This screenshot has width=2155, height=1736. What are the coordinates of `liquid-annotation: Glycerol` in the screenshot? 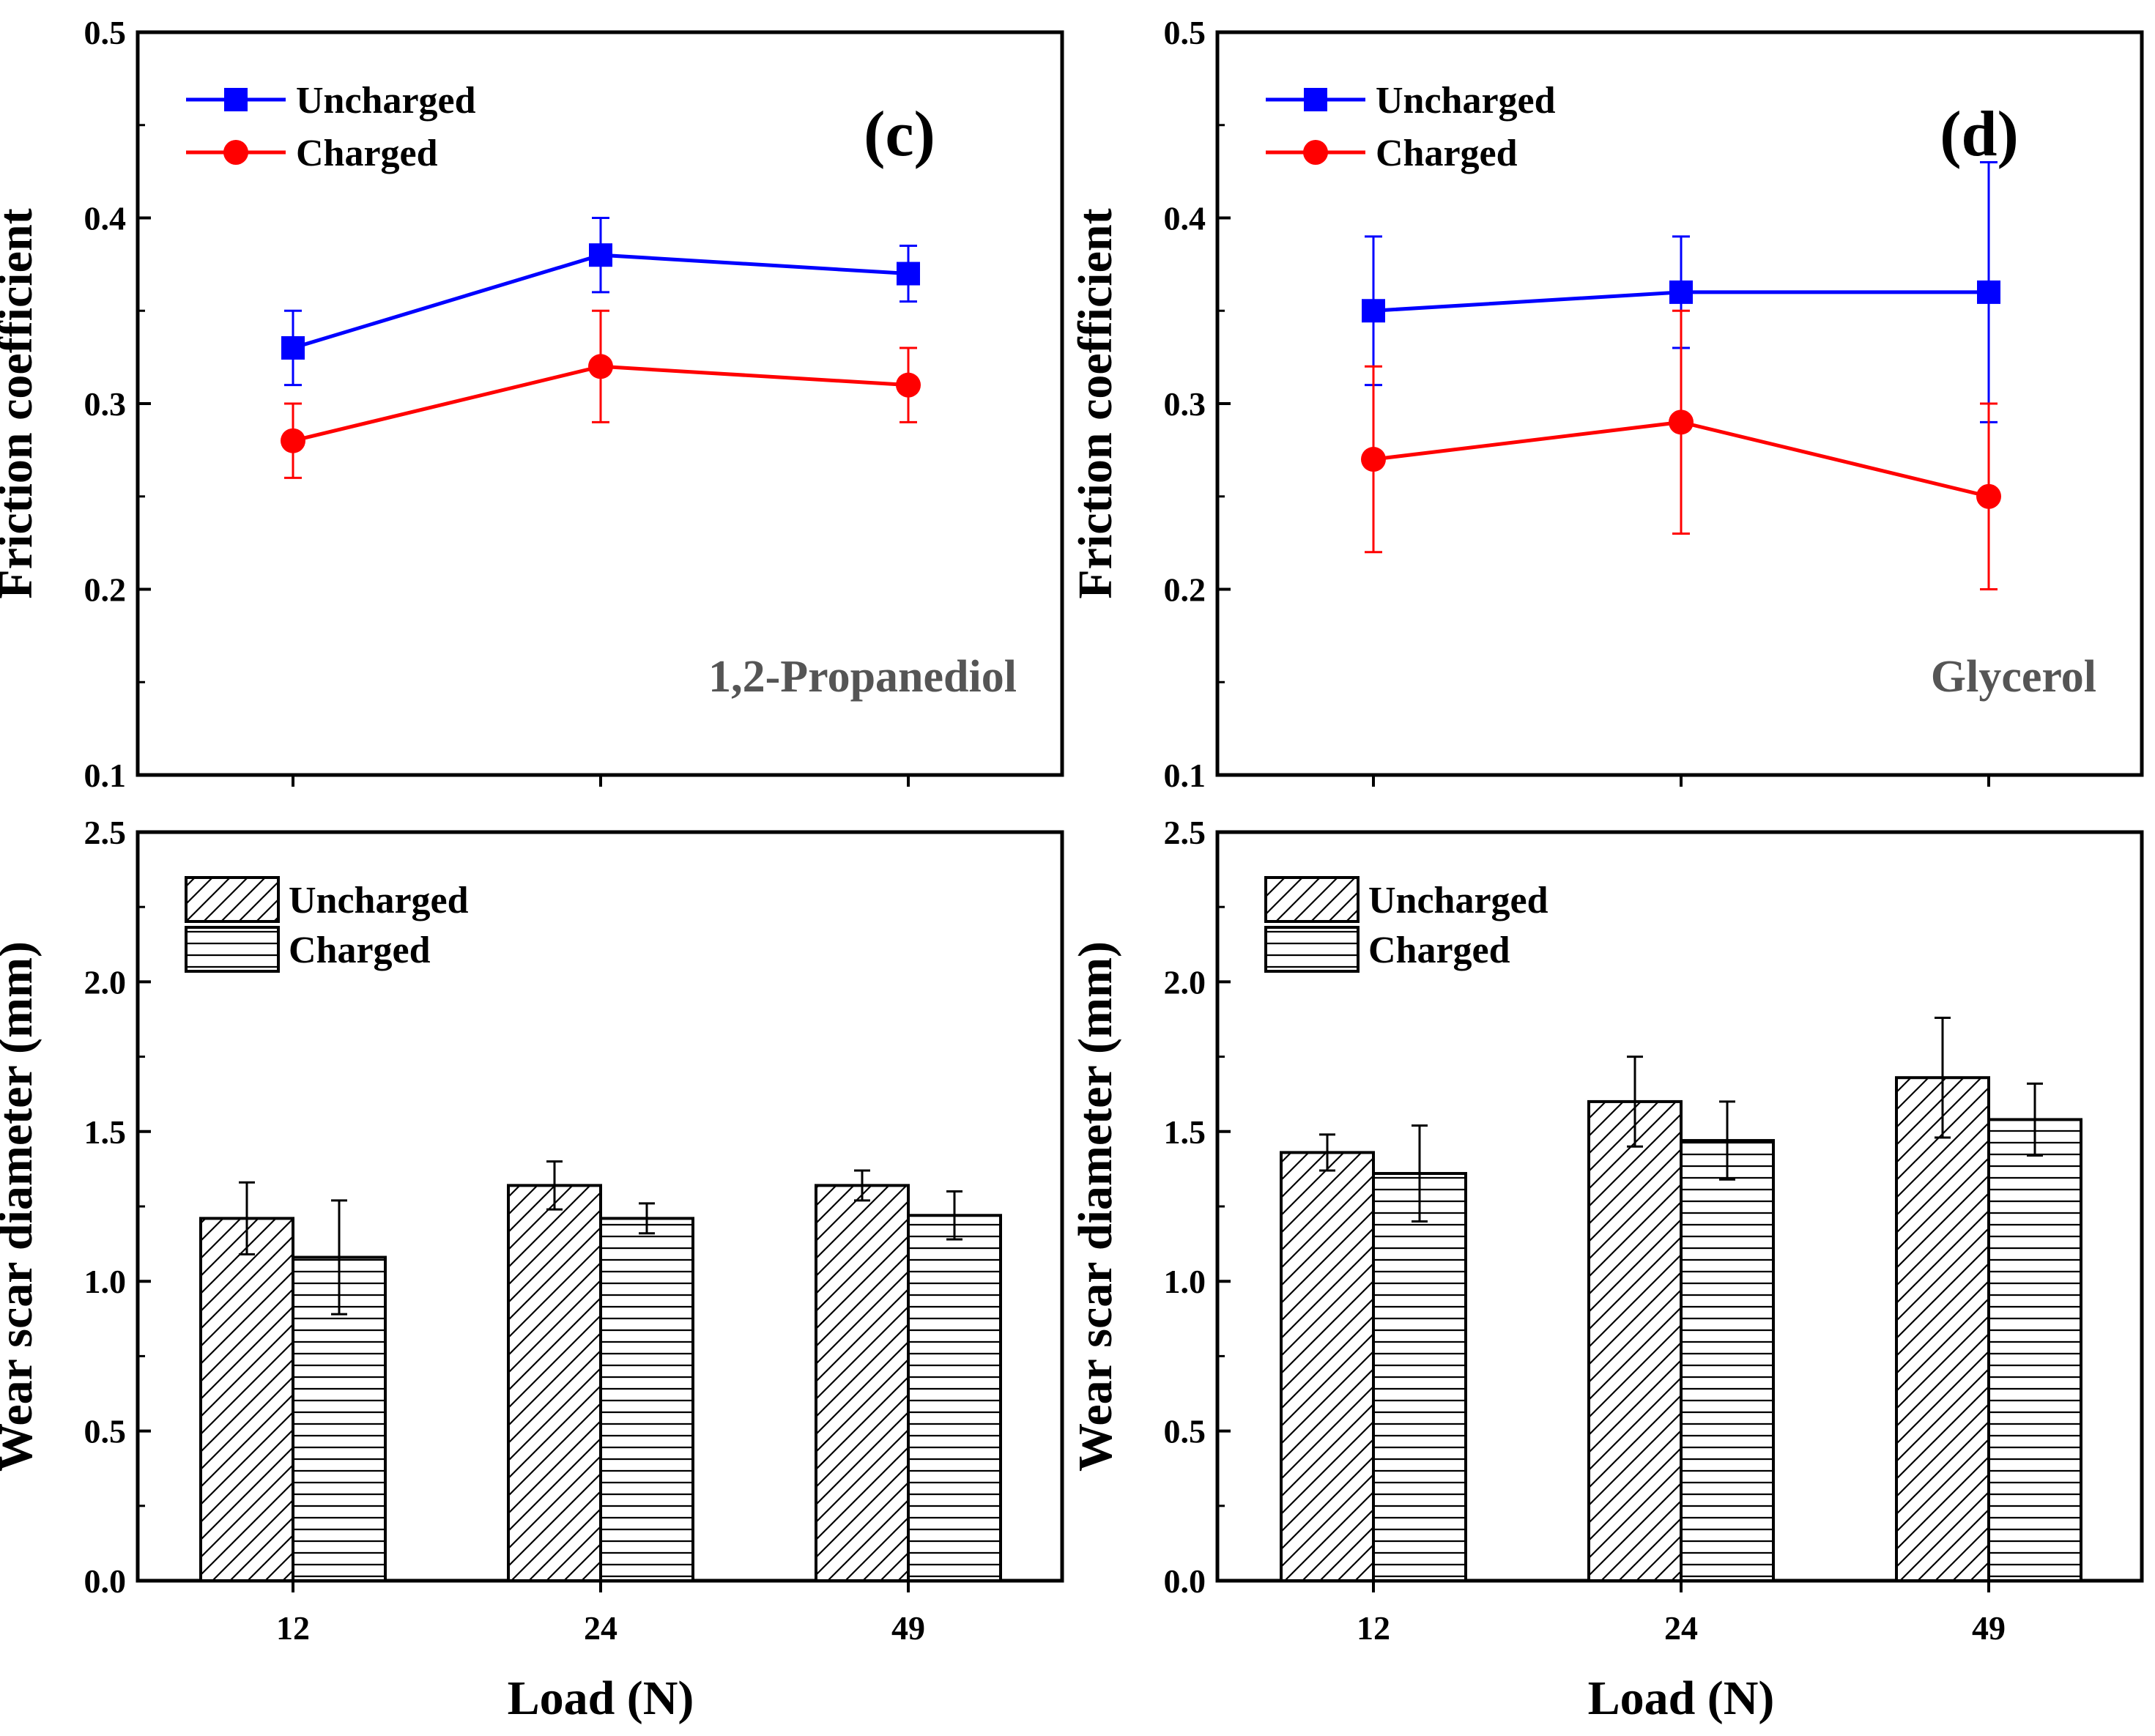 It's located at (2014, 677).